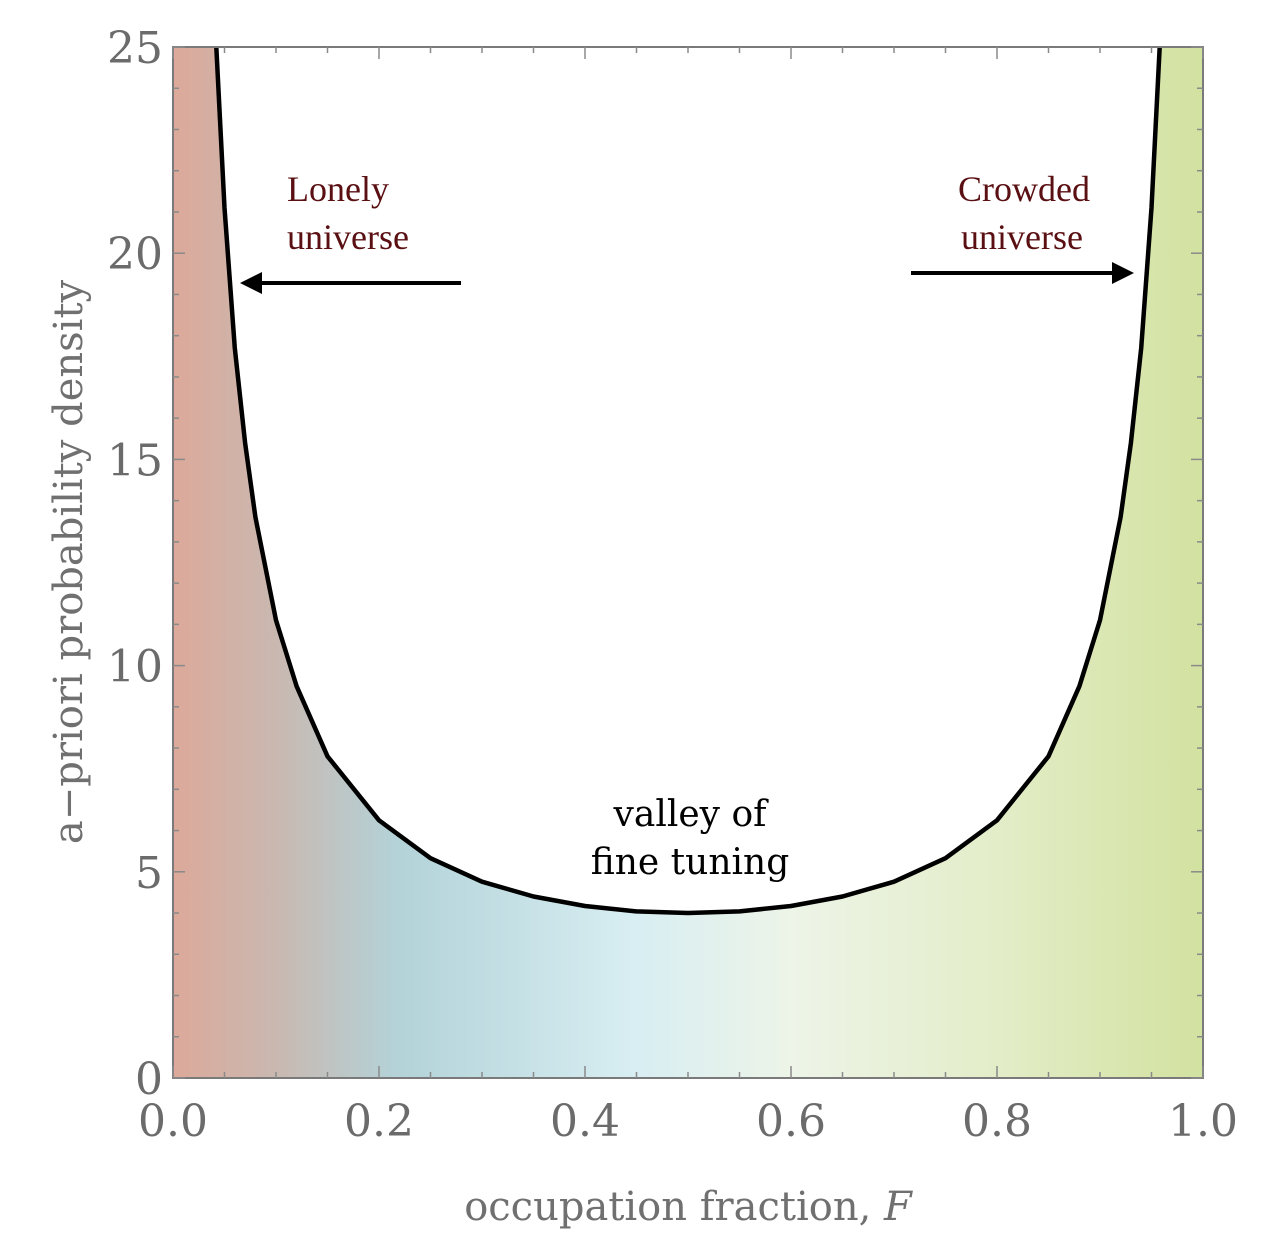  What do you see at coordinates (135, 667) in the screenshot?
I see `y-tick-label: 10` at bounding box center [135, 667].